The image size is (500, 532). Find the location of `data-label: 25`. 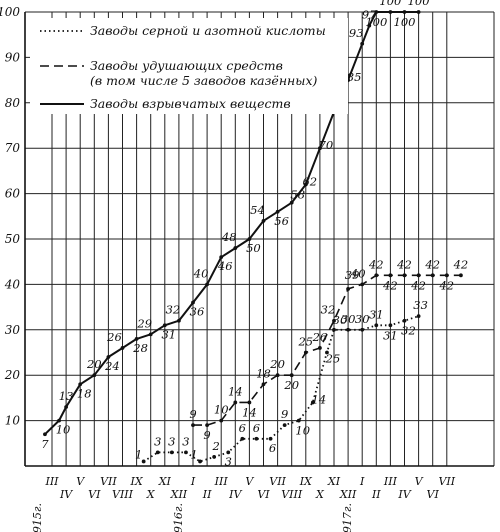

data-label: 25 is located at coordinates (333, 359).